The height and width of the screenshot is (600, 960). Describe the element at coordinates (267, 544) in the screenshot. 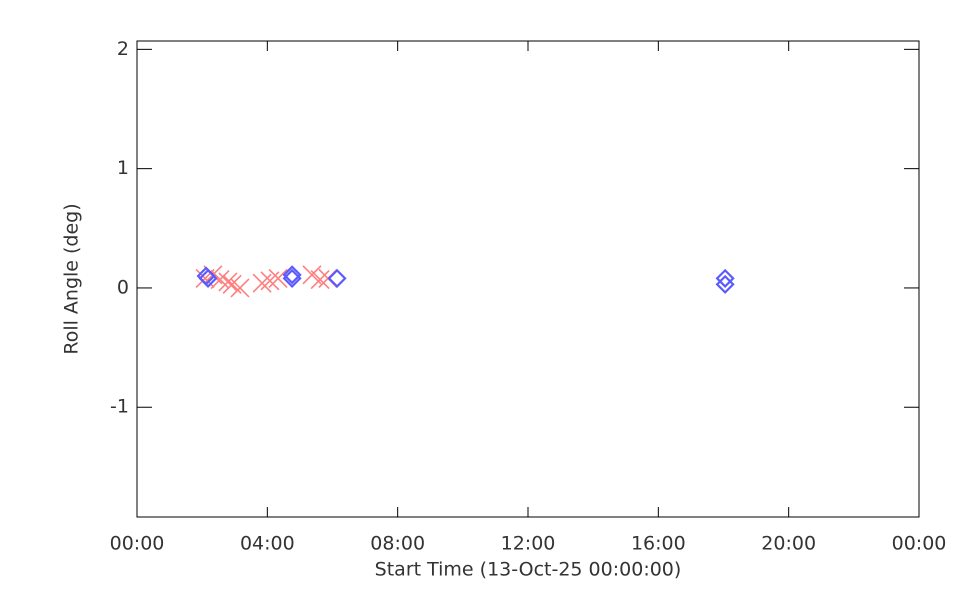

I see `x-tick-label: 04:00` at that location.